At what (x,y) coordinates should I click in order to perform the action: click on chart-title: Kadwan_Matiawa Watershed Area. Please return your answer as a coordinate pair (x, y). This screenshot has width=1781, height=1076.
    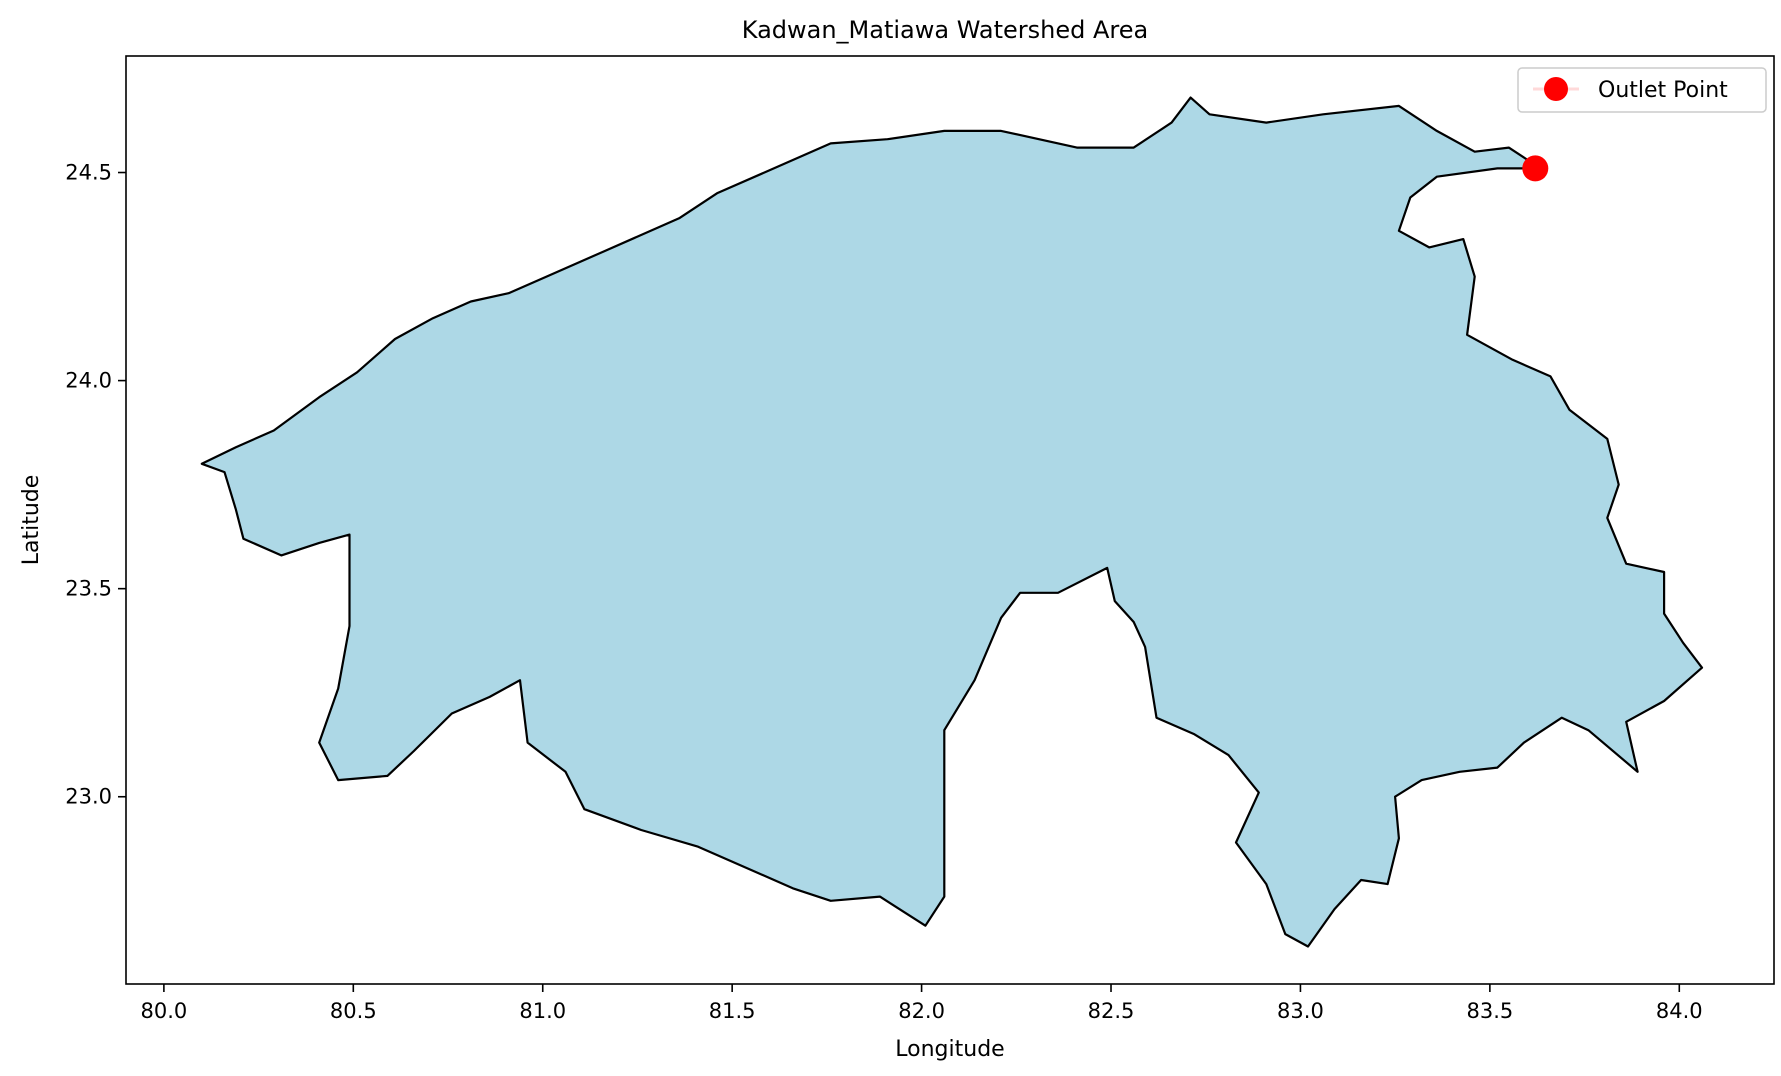
    Looking at the image, I should click on (945, 30).